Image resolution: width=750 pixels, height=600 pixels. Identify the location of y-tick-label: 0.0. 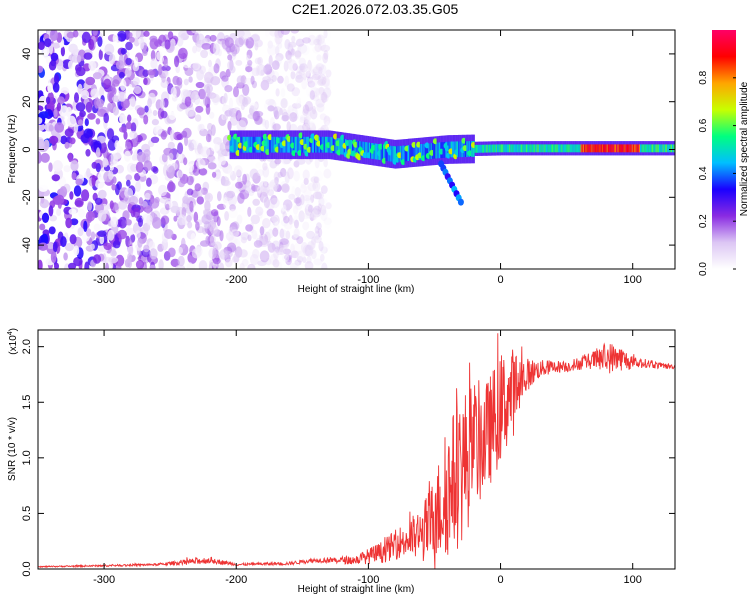
(27, 568).